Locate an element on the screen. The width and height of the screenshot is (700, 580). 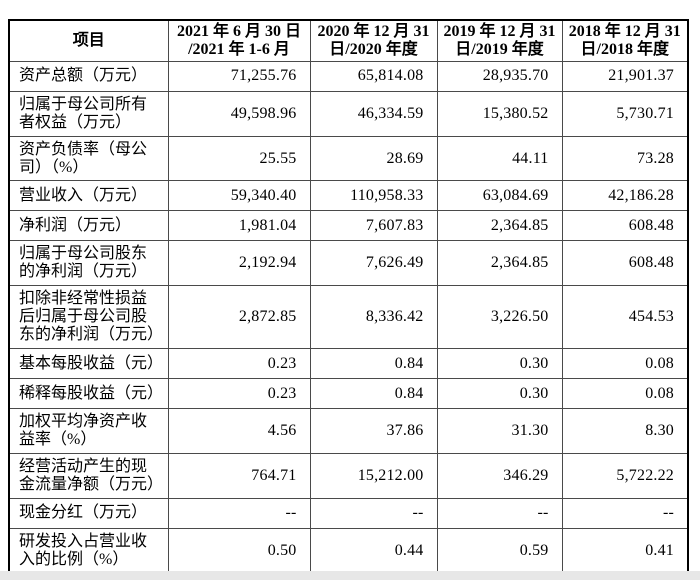
column-header-0: 项目 is located at coordinates (88, 40).